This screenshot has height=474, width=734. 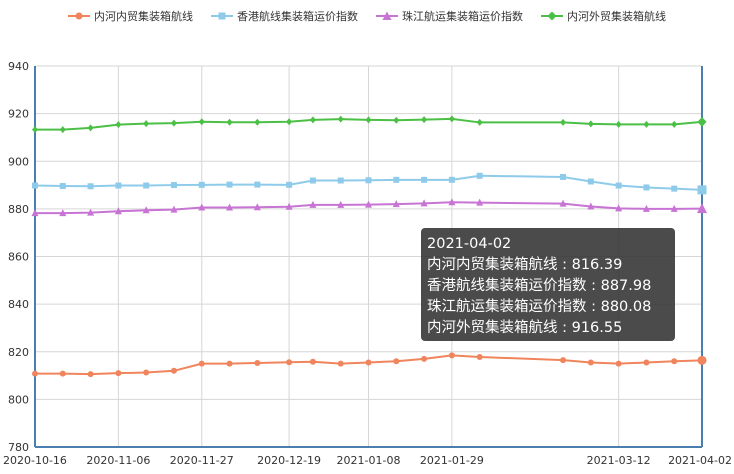 What do you see at coordinates (35, 460) in the screenshot?
I see `x-tick-label: 2020-10-16` at bounding box center [35, 460].